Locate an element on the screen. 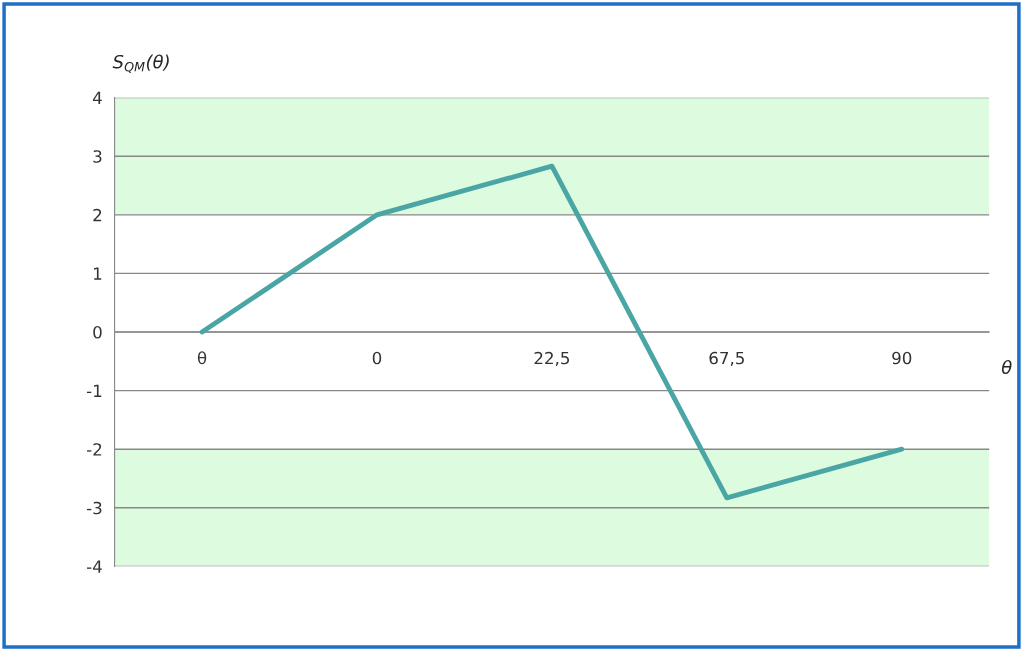 Image resolution: width=1023 pixels, height=651 pixels. y-tick-label: 0 is located at coordinates (97, 332).